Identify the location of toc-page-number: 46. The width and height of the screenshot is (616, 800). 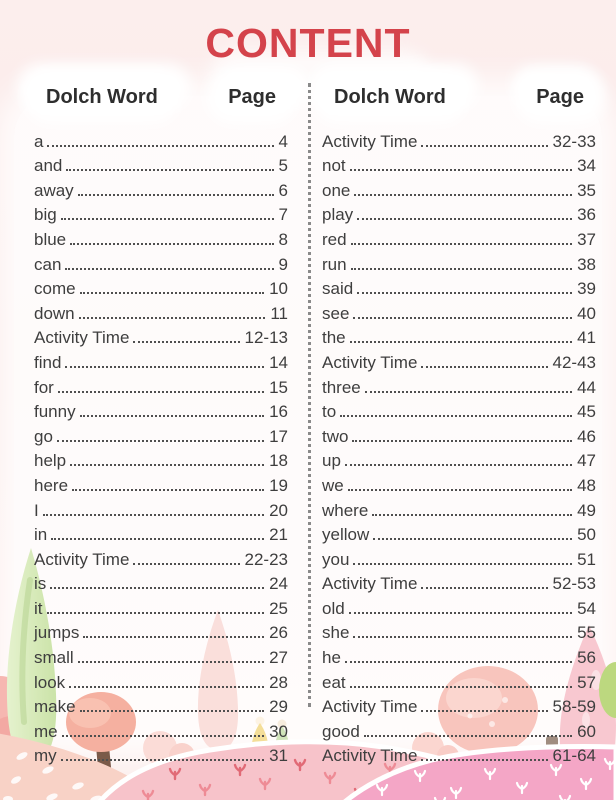
(586, 436).